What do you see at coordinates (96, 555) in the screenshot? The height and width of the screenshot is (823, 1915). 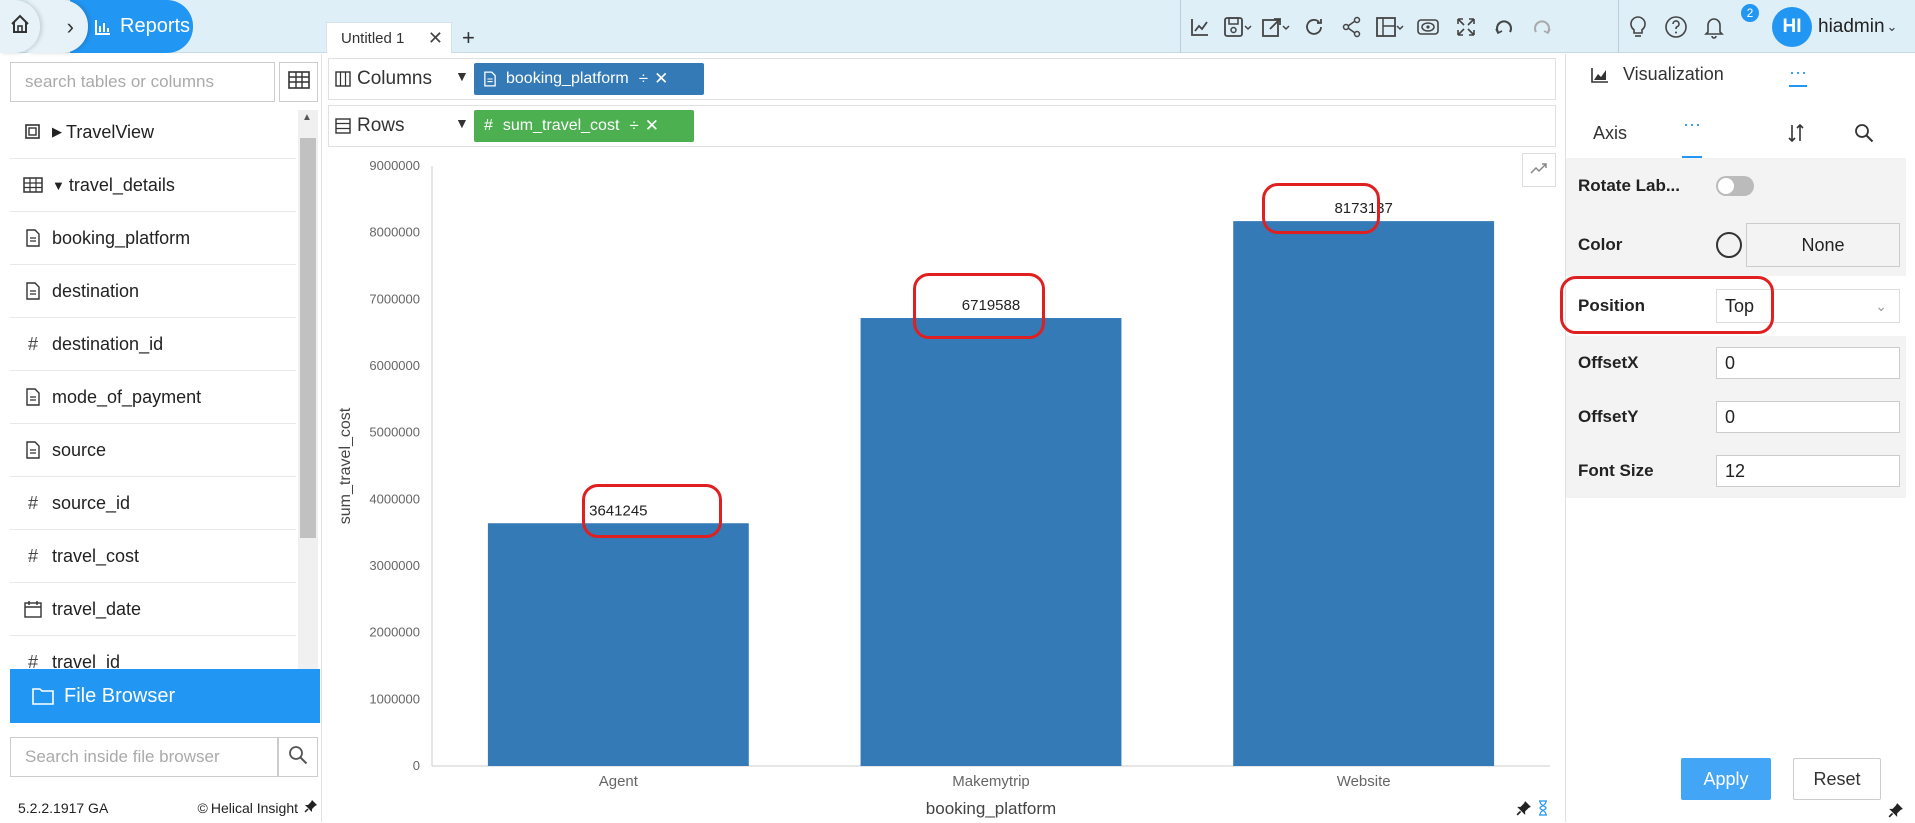 I see `field-label: travel_cost` at bounding box center [96, 555].